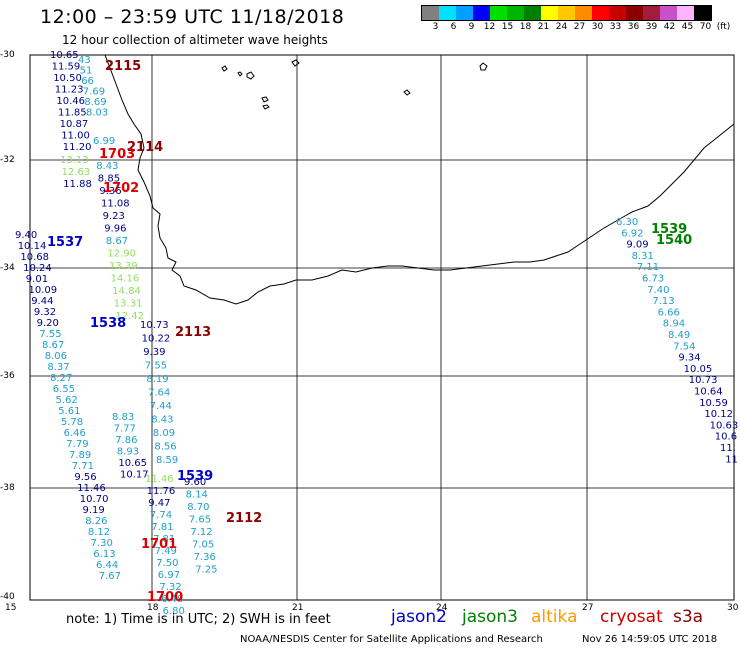 The image size is (740, 650). What do you see at coordinates (698, 369) in the screenshot?
I see `wave-height-value: 10.05` at bounding box center [698, 369].